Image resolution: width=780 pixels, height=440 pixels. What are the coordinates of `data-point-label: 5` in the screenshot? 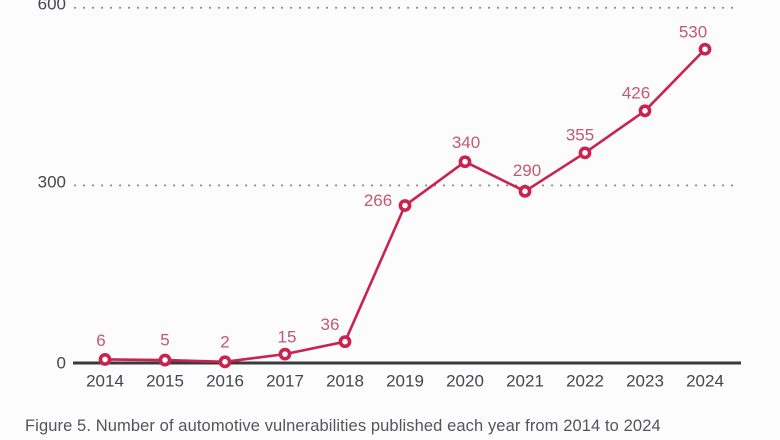 It's located at (164, 340).